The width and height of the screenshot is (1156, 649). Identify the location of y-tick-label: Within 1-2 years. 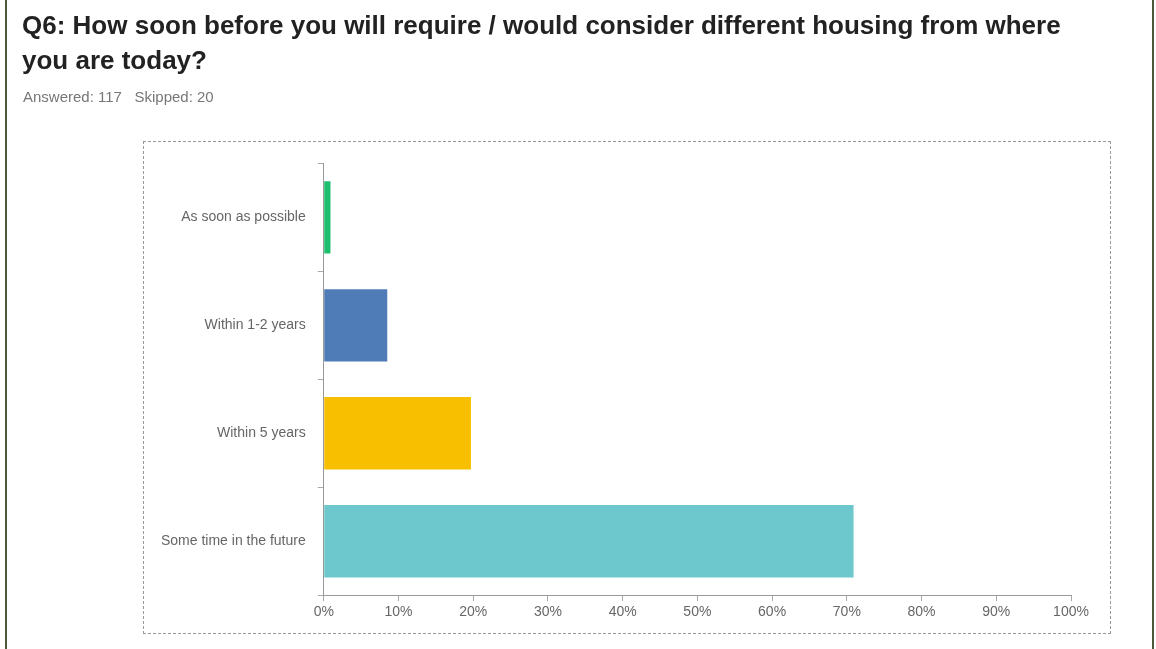
(255, 324).